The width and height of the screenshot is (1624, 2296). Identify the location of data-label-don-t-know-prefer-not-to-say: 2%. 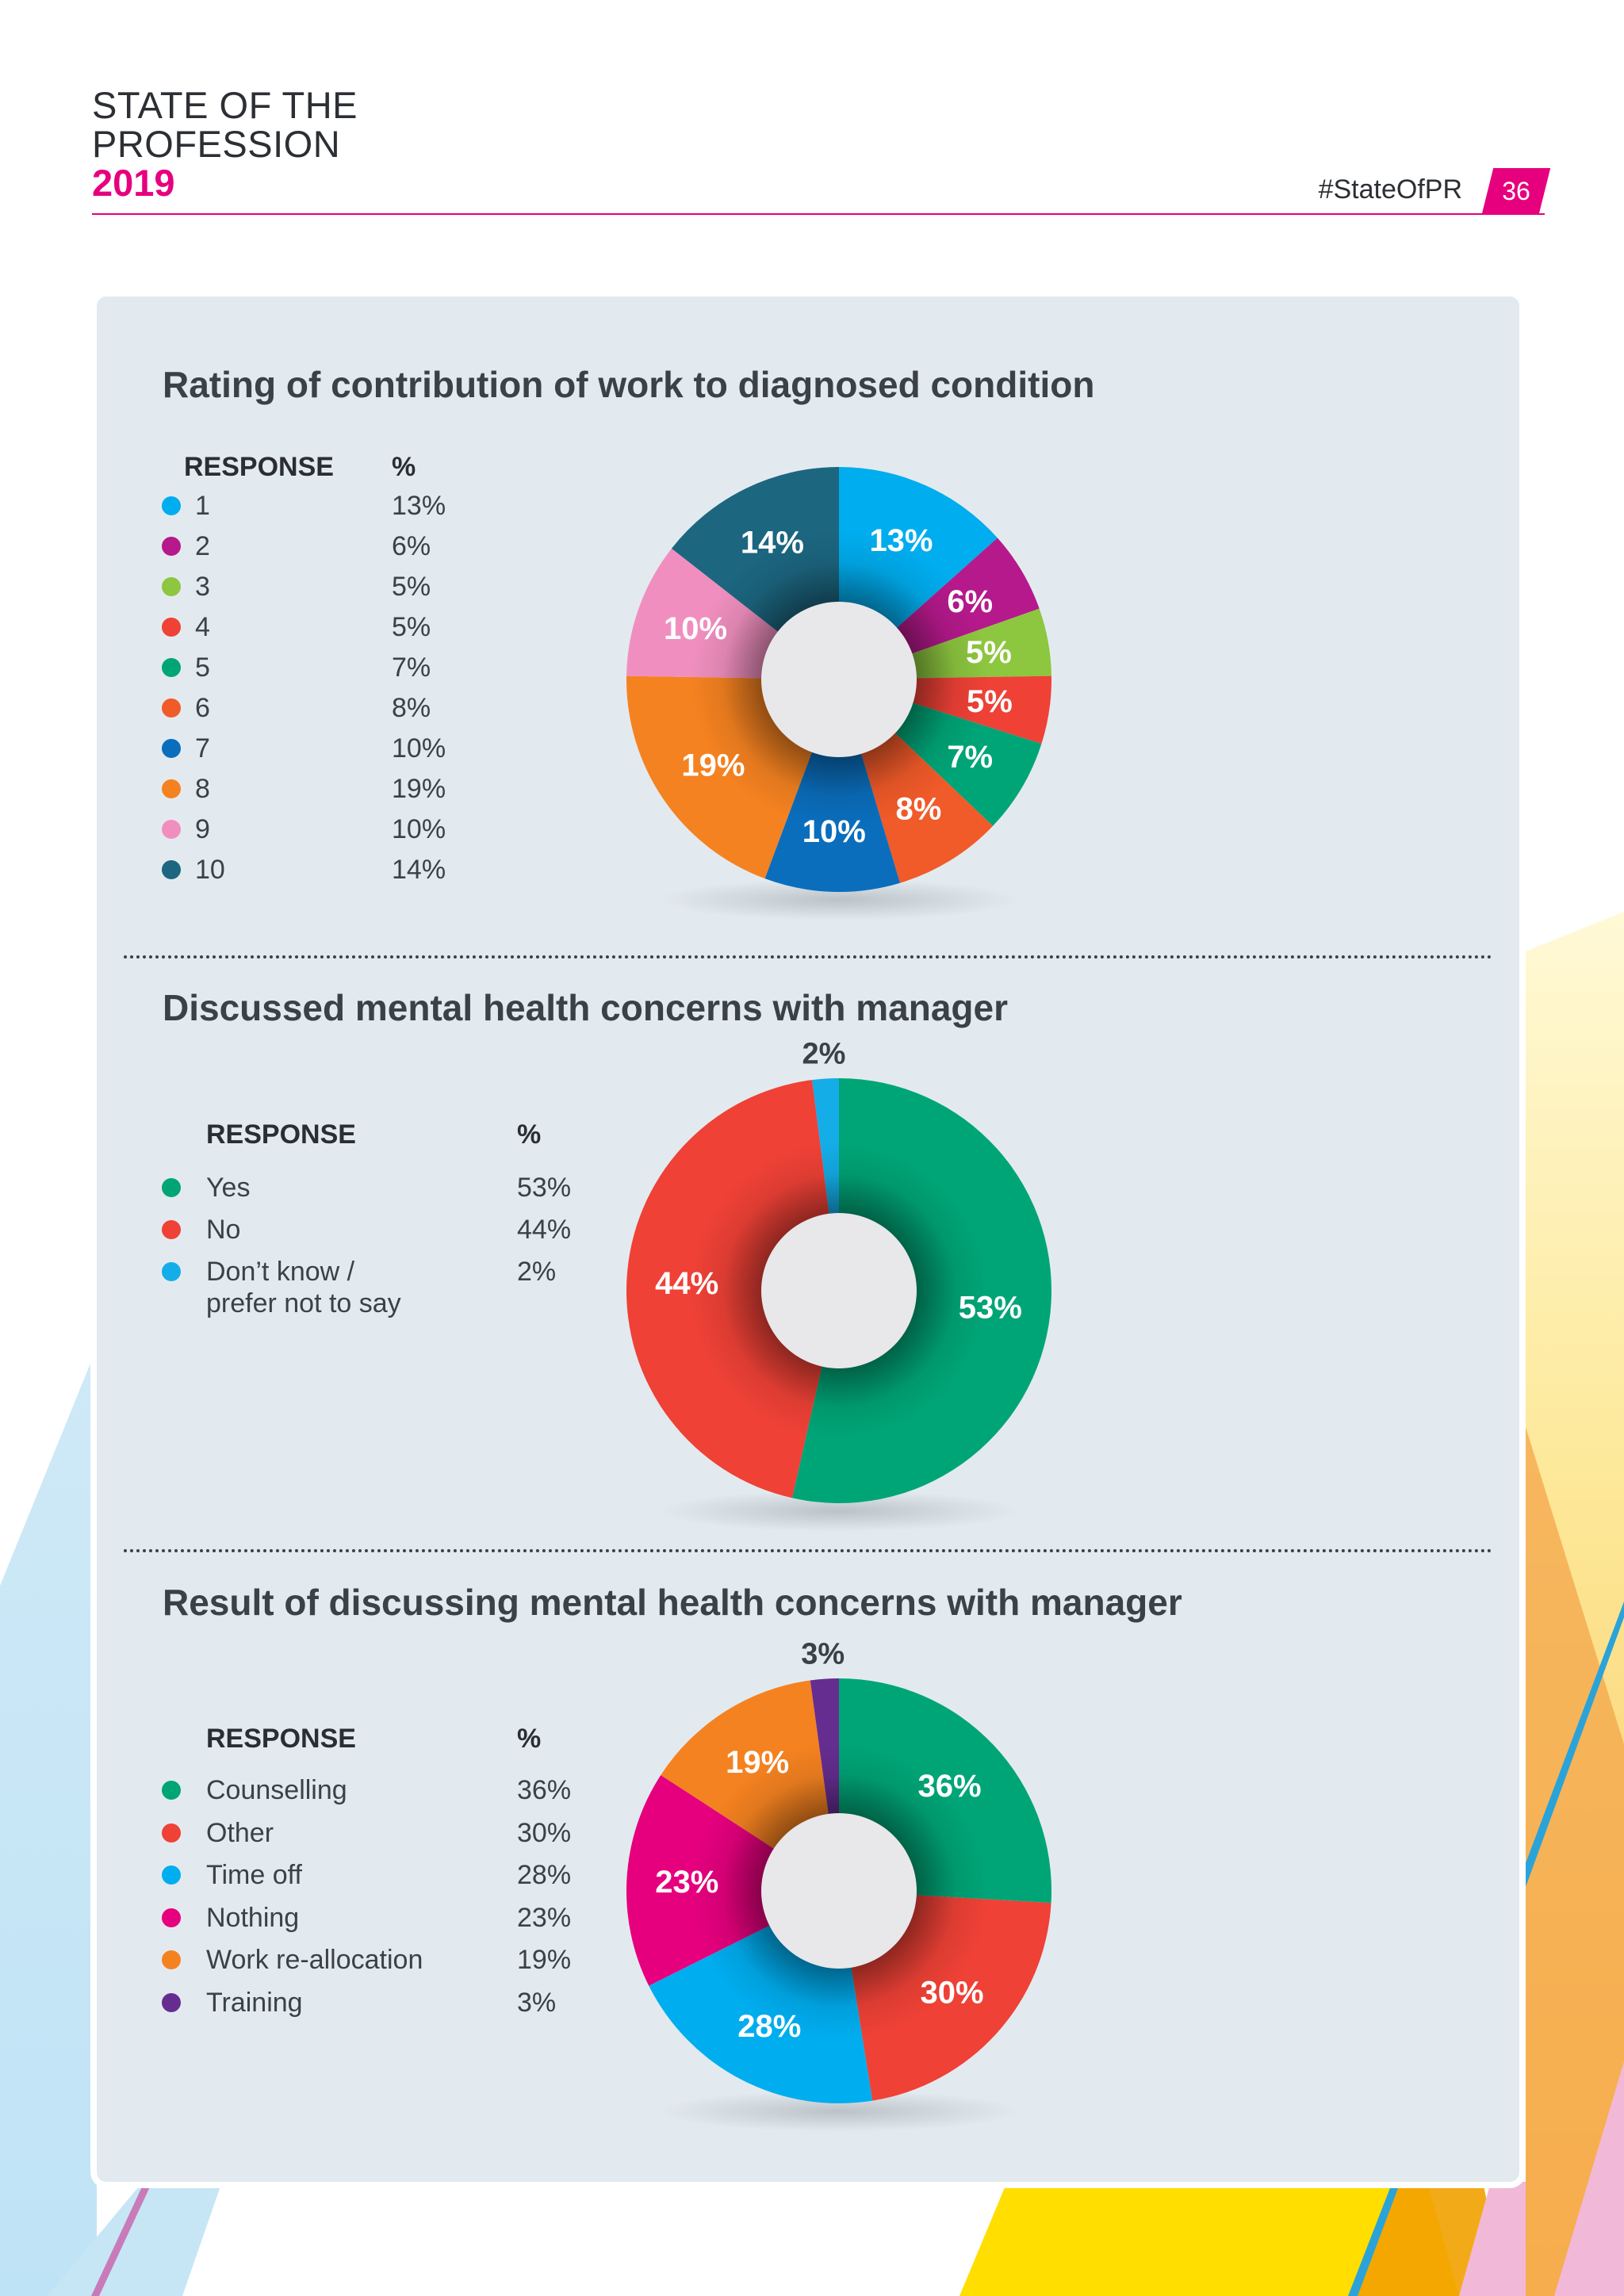
(824, 1055).